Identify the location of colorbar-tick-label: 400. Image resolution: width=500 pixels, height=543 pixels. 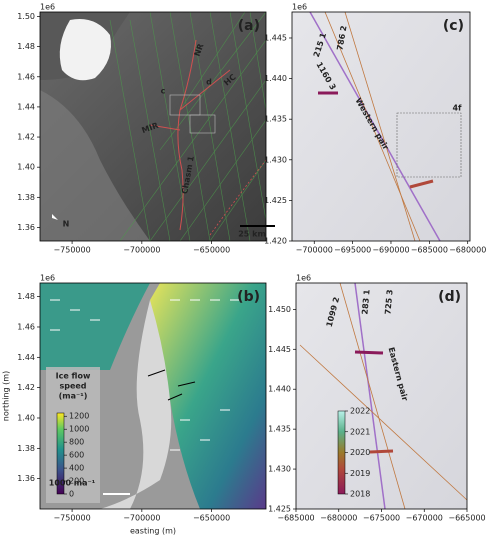
(76, 468).